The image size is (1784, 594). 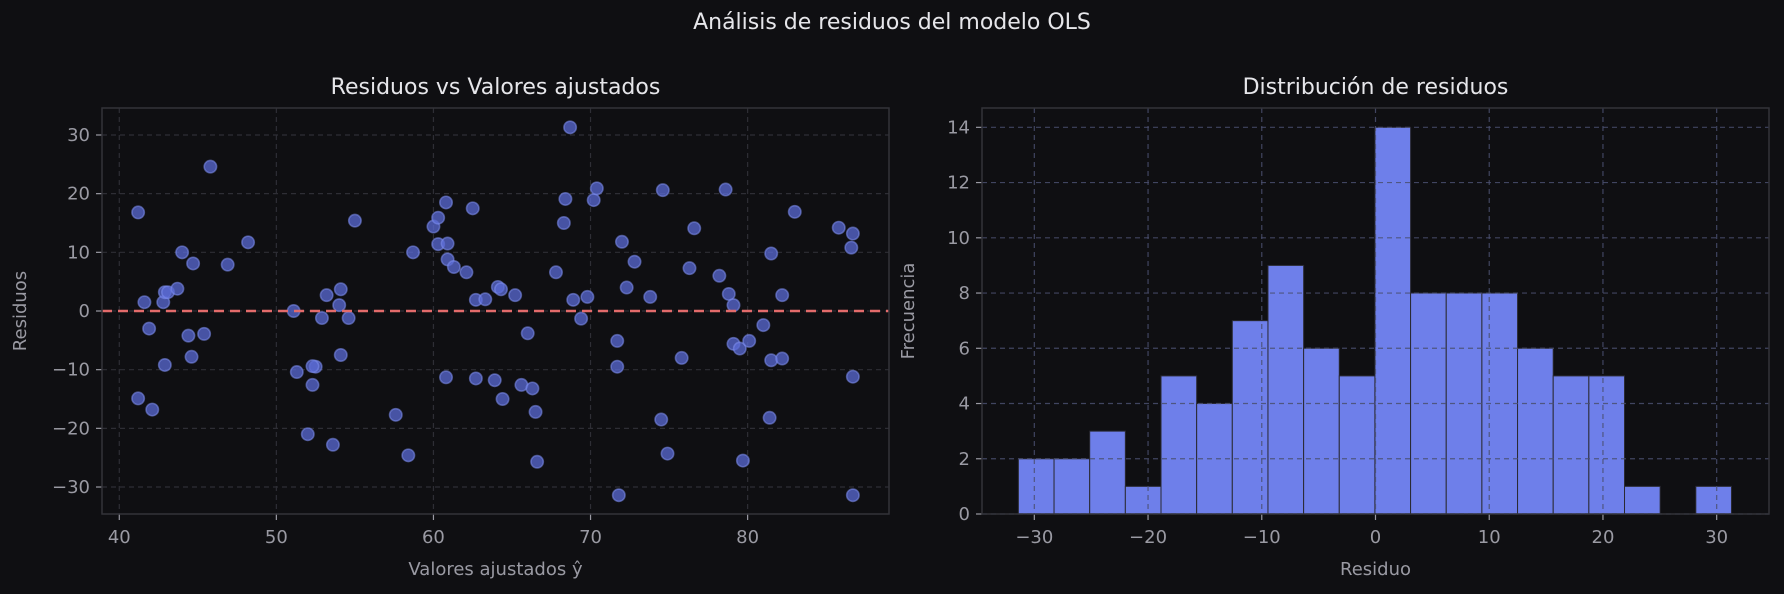 I want to click on x-tick-label: 50, so click(x=276, y=537).